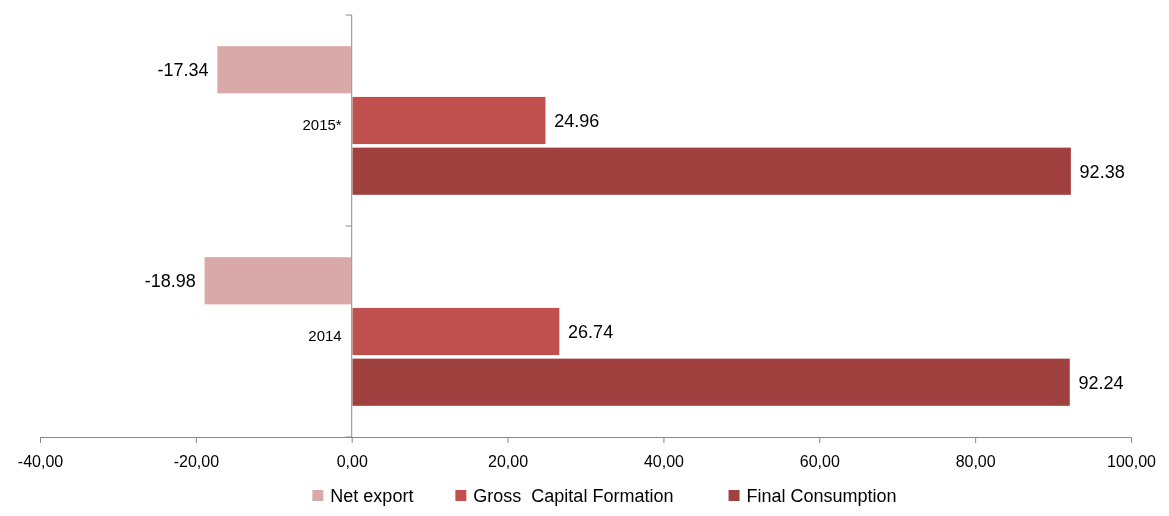 Image resolution: width=1169 pixels, height=516 pixels. I want to click on data-label: -18.98, so click(170, 281).